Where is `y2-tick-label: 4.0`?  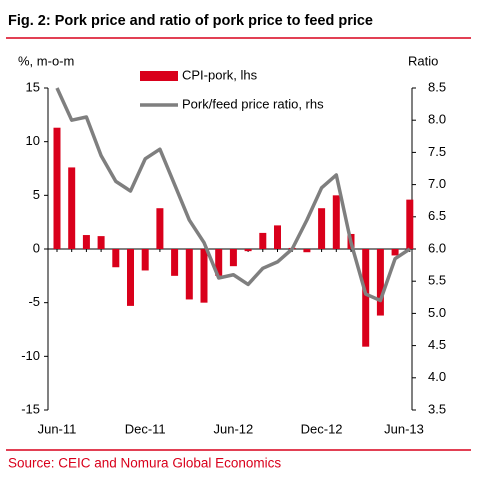 y2-tick-label: 4.0 is located at coordinates (437, 376).